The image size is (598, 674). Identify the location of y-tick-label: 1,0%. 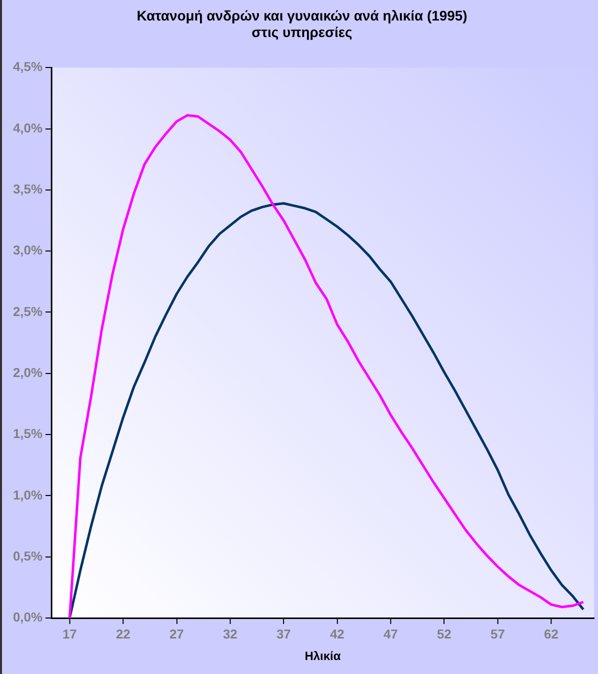
(27, 494).